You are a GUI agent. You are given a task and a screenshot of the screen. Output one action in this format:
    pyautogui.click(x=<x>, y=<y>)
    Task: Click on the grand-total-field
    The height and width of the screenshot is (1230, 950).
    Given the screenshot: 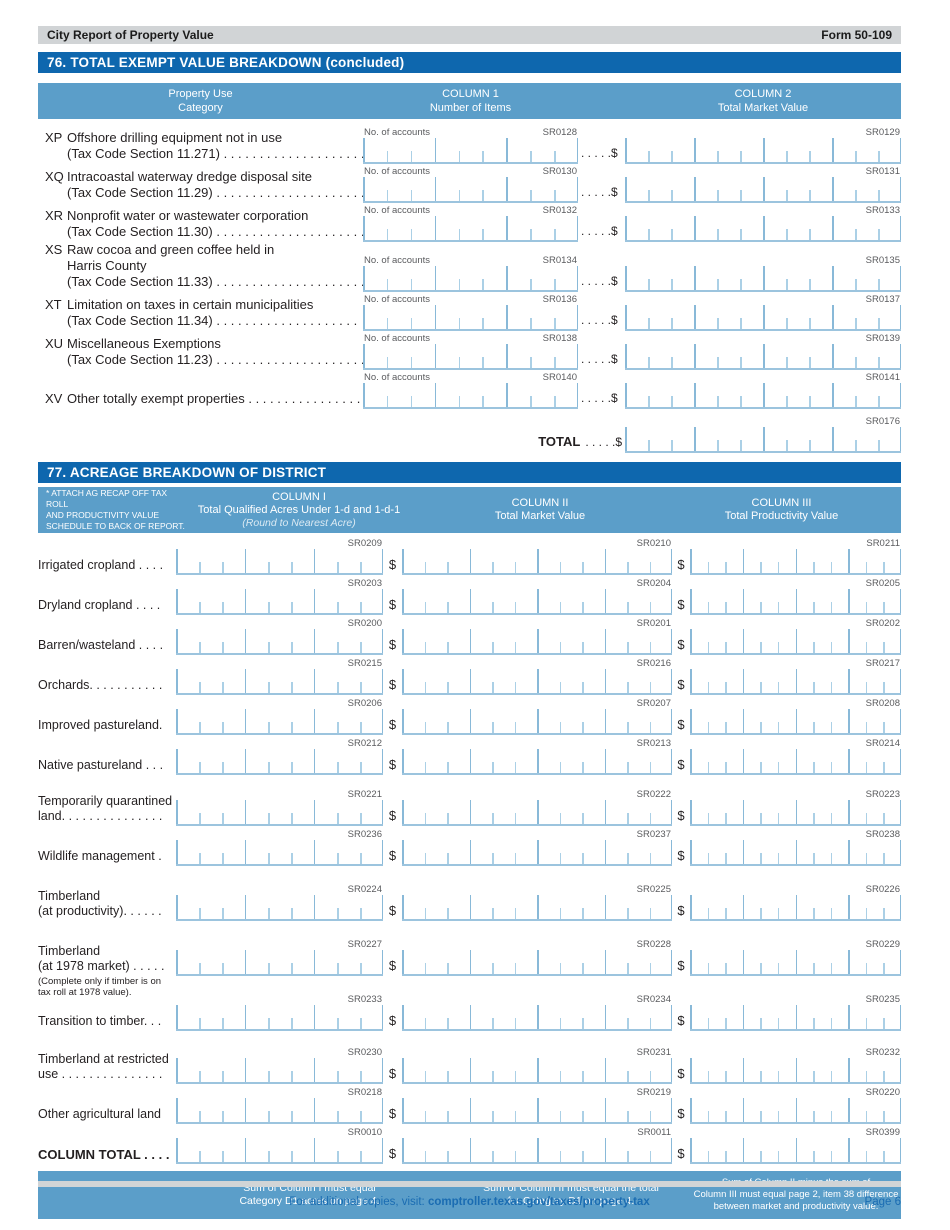 What is the action you would take?
    pyautogui.click(x=763, y=440)
    